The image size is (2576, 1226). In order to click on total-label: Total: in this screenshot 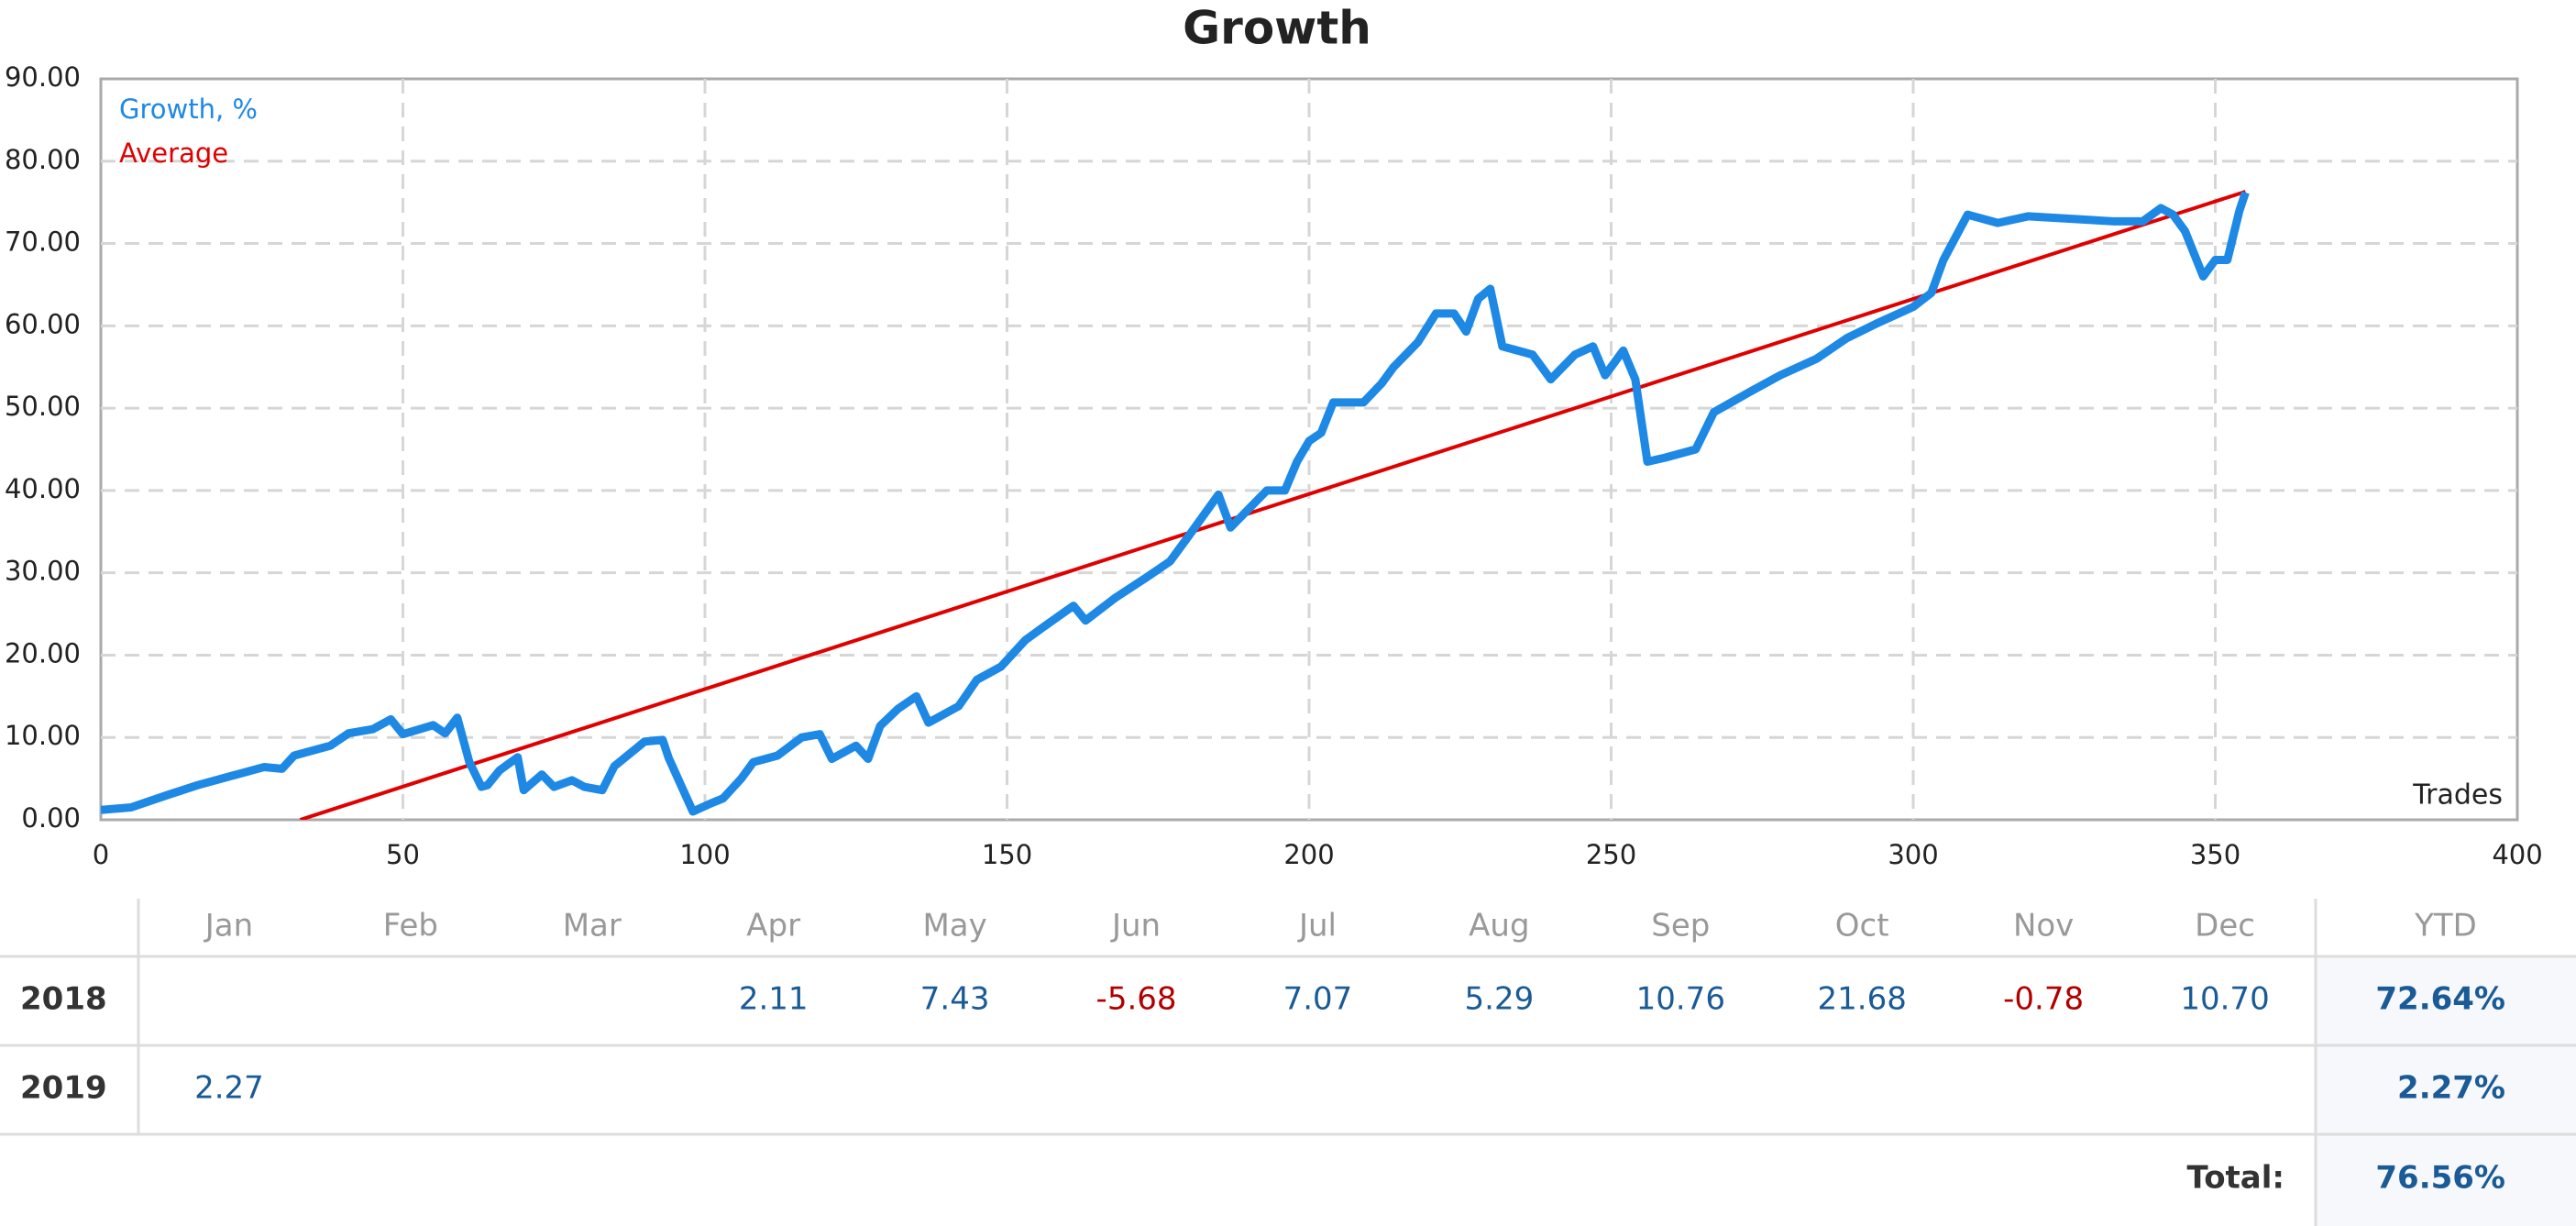, I will do `click(2235, 1178)`.